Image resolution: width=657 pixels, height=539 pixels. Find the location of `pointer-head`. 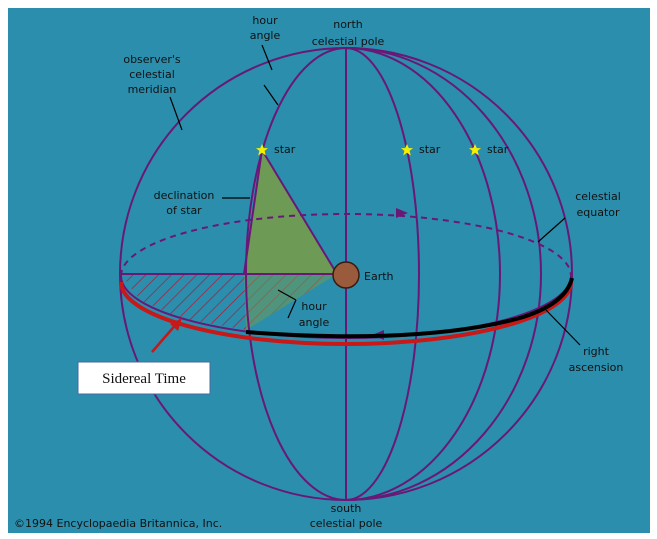

pointer-head is located at coordinates (176, 324).